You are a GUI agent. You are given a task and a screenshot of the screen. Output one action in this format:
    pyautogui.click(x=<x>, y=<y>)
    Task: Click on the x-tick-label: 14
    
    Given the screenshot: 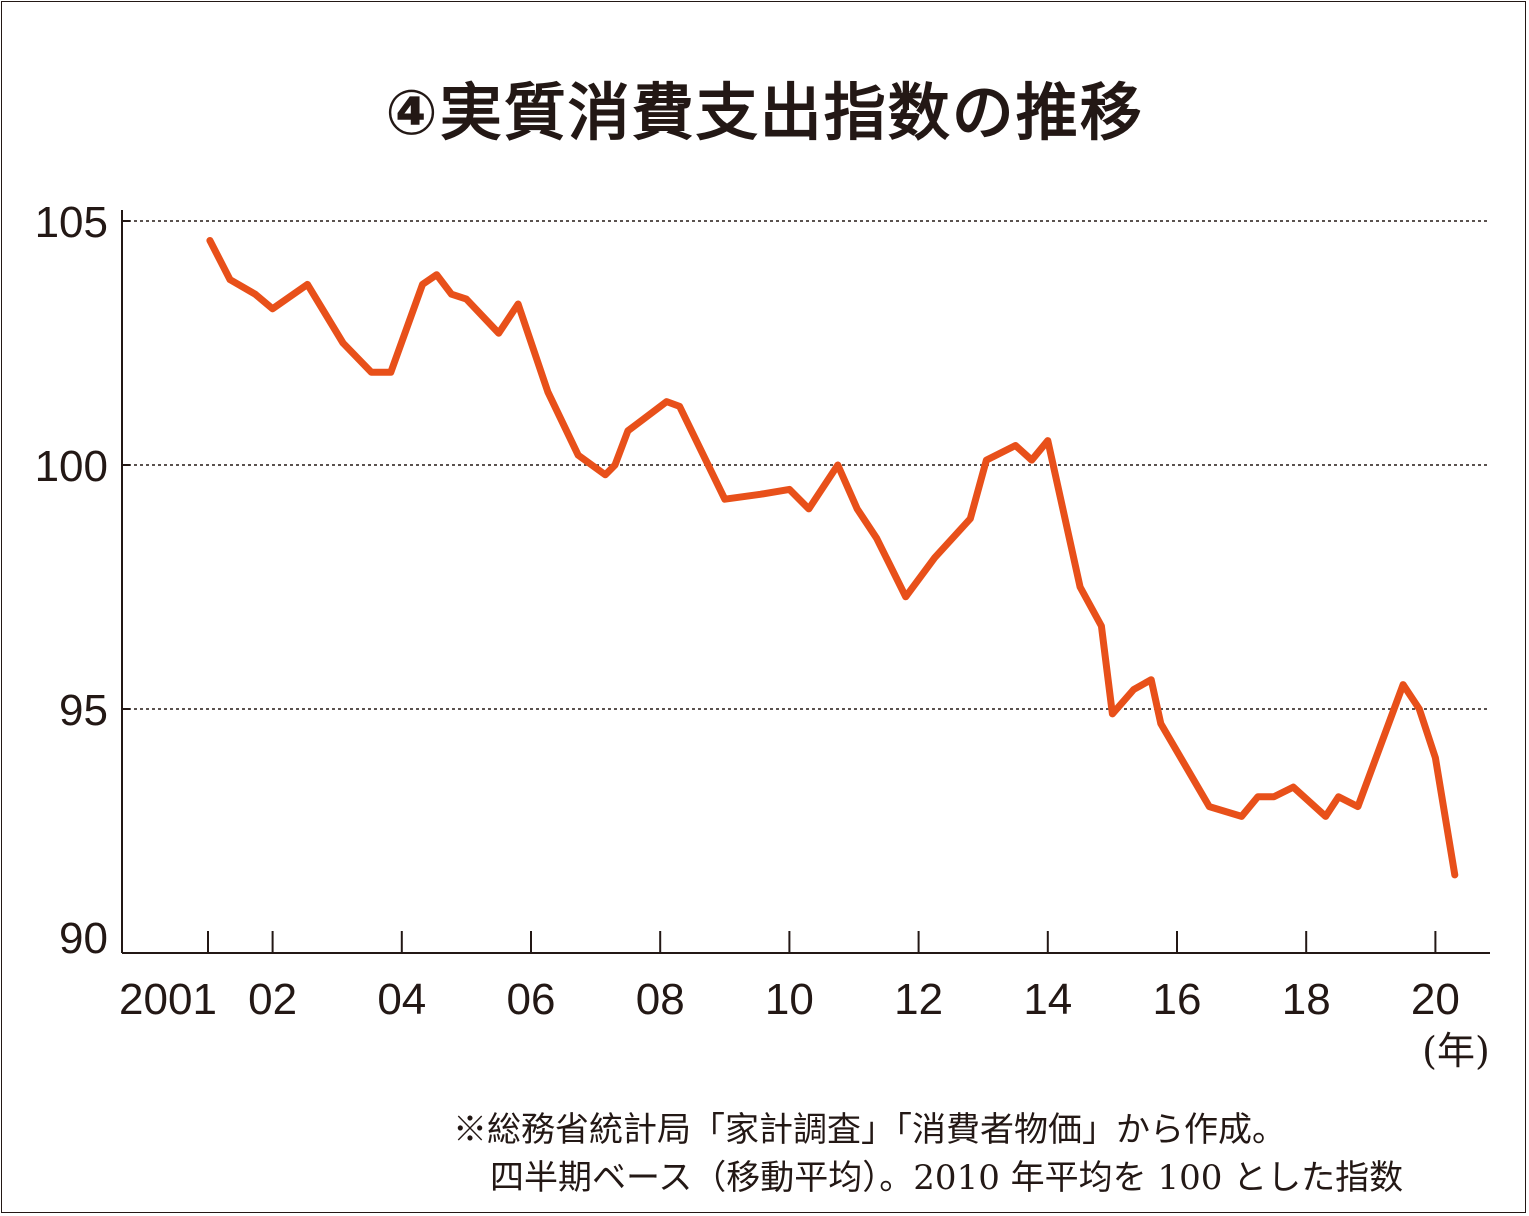 What is the action you would take?
    pyautogui.click(x=1047, y=999)
    